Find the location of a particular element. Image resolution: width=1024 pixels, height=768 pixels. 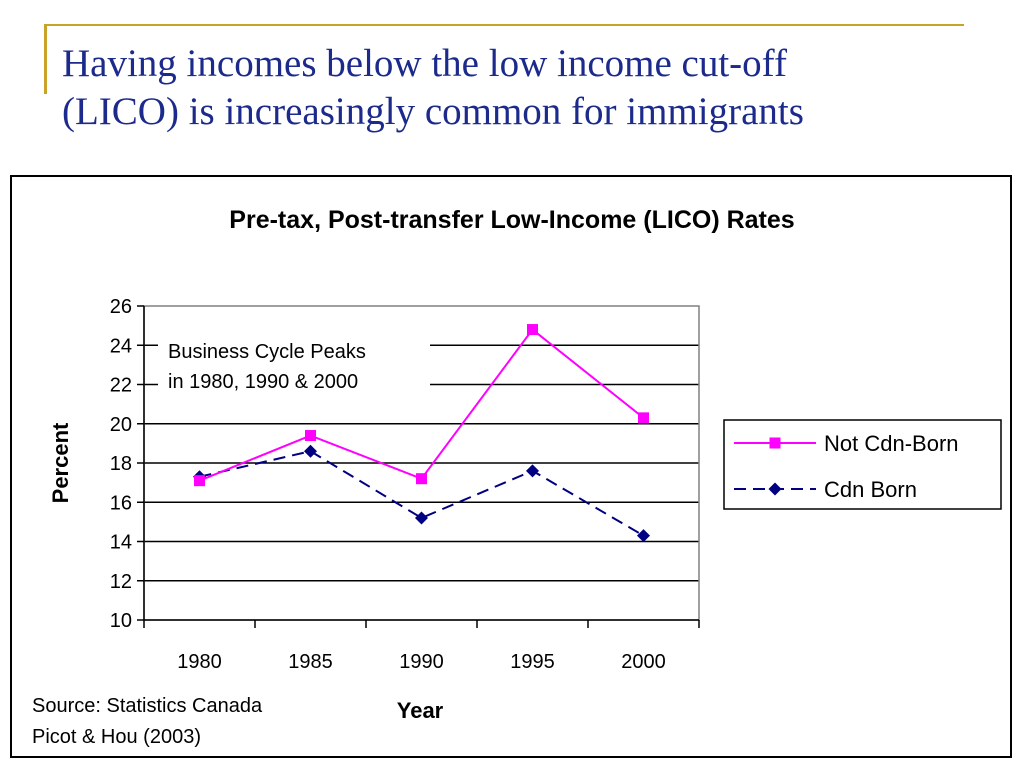

point-not-cdn-born-1985 is located at coordinates (310, 436).